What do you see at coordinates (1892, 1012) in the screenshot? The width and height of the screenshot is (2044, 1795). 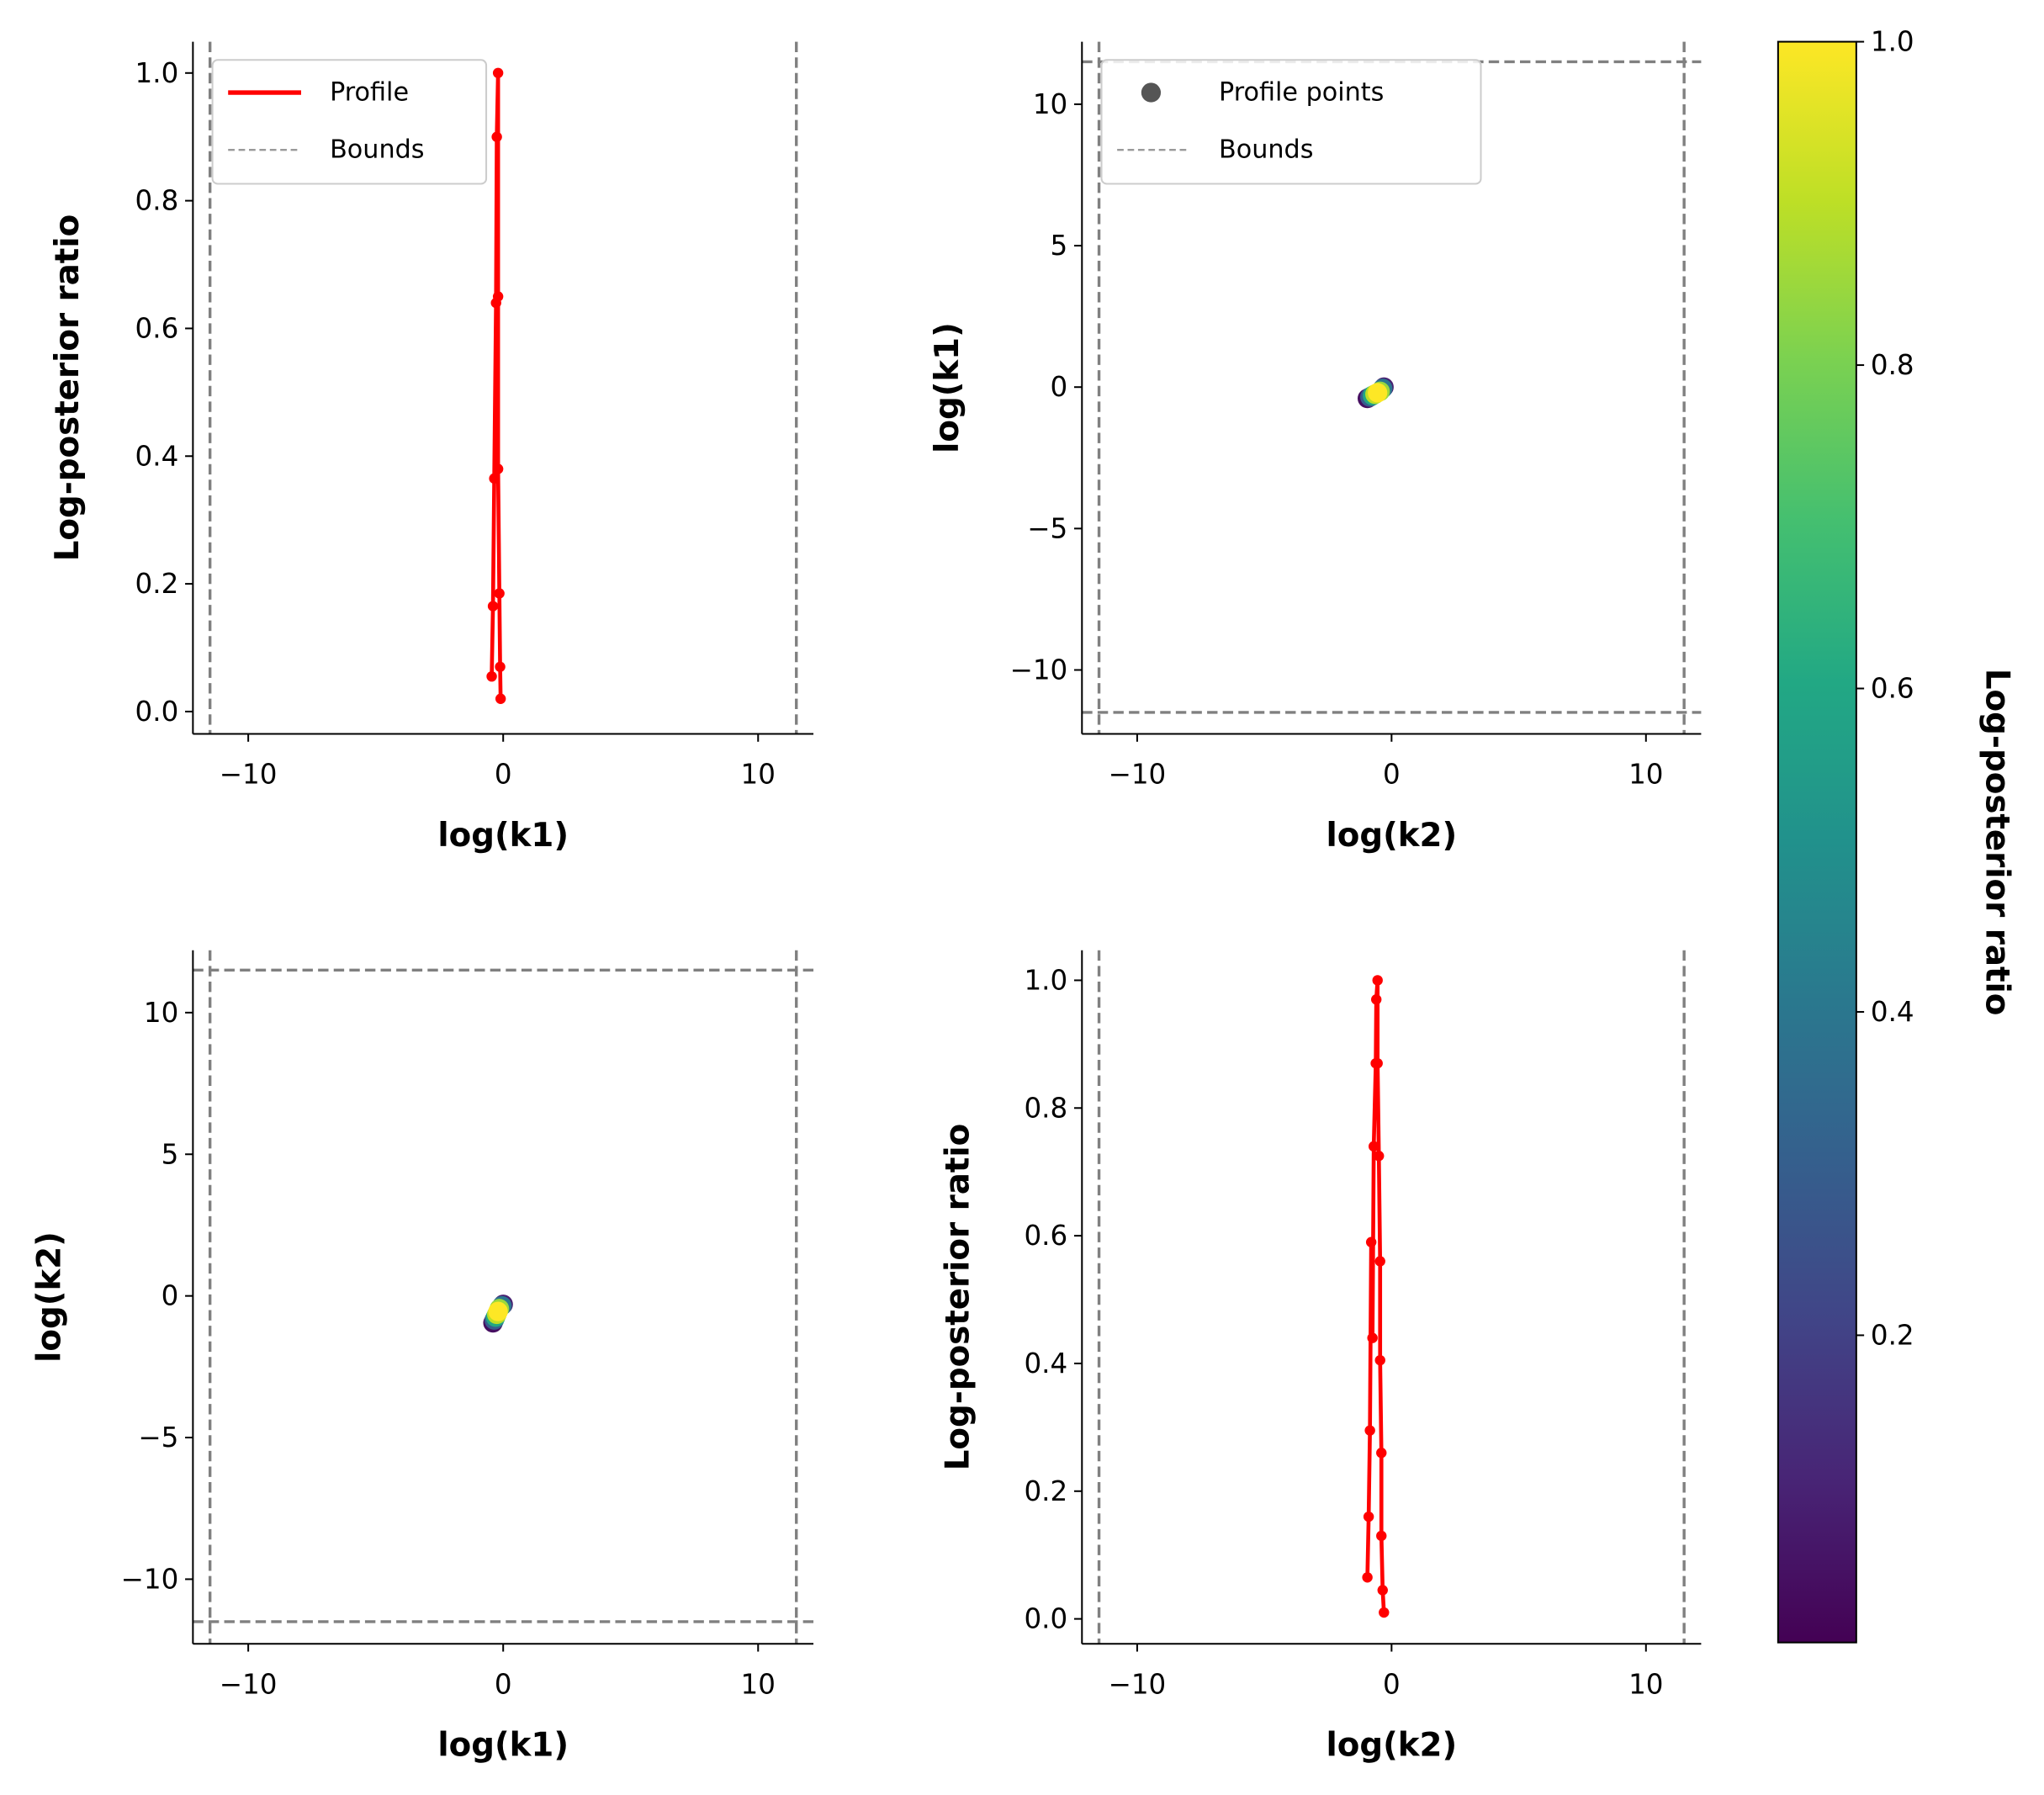 I see `colorbar-tick-label: 0.4` at bounding box center [1892, 1012].